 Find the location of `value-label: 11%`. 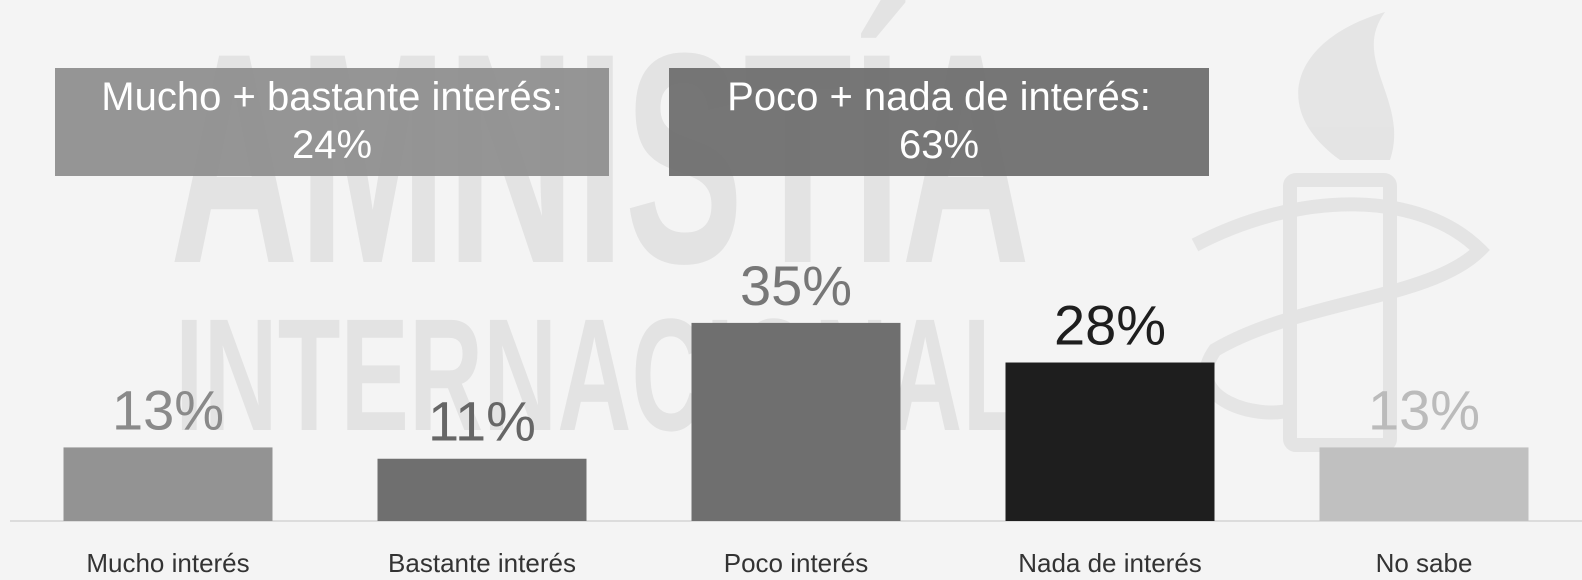

value-label: 11% is located at coordinates (482, 421).